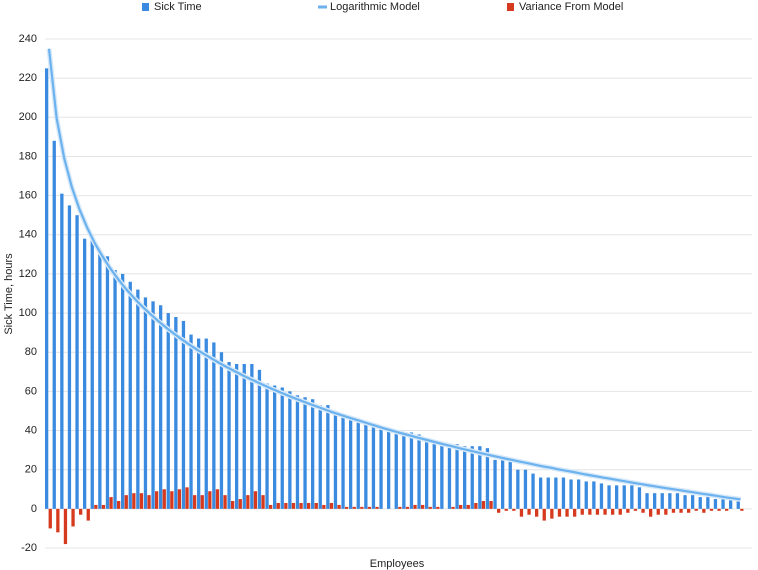  Describe the element at coordinates (31, 352) in the screenshot. I see `y-tick-label: 80` at that location.